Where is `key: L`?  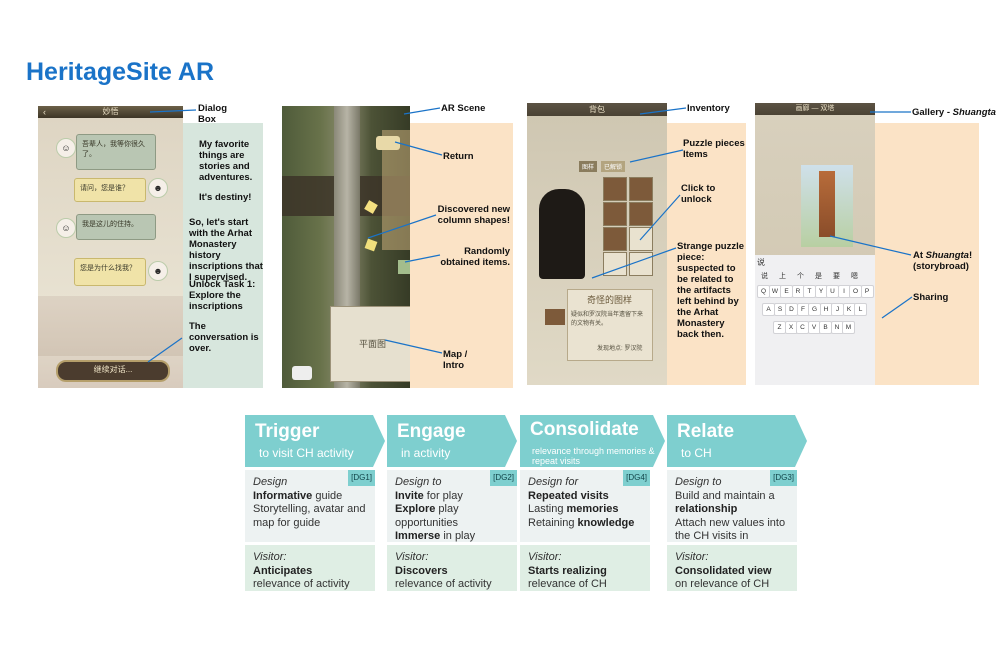
key: L is located at coordinates (860, 309).